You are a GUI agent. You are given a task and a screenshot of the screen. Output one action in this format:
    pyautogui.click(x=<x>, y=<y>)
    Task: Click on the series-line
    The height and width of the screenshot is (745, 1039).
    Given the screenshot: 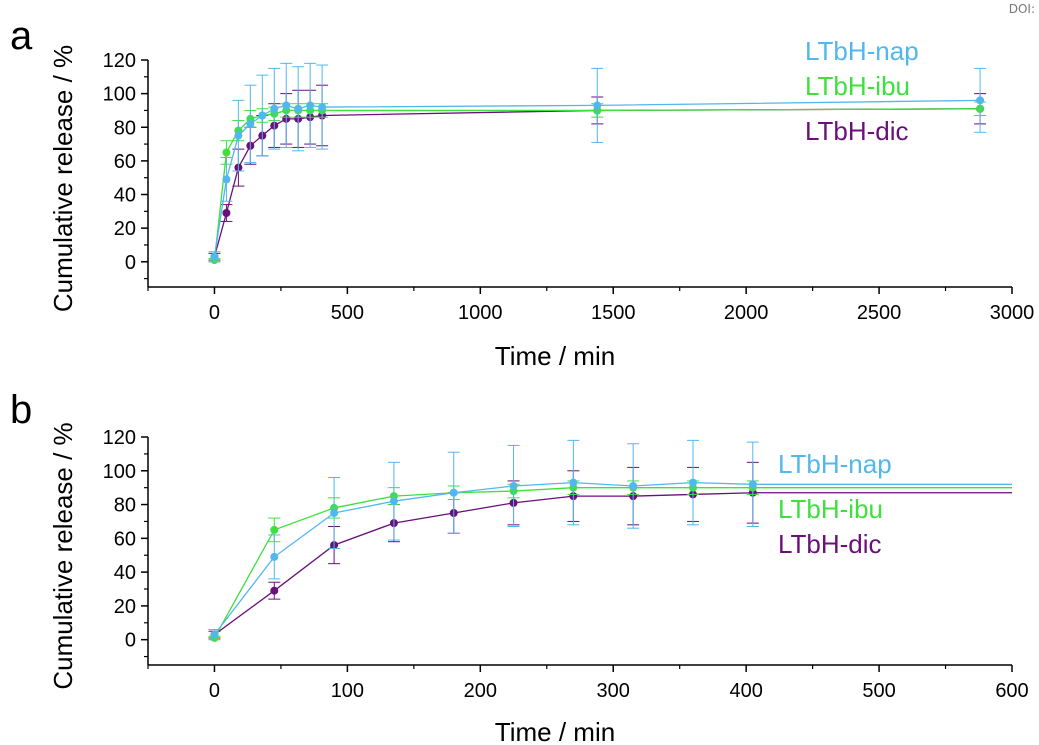 What is the action you would take?
    pyautogui.click(x=597, y=182)
    